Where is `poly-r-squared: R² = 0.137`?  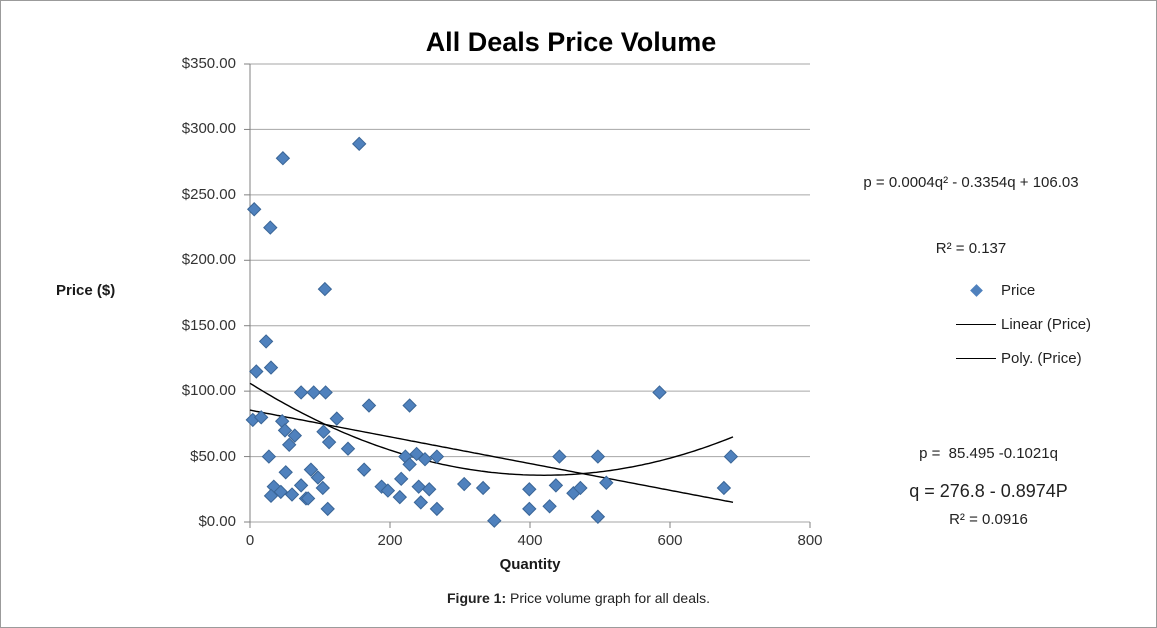
poly-r-squared: R² = 0.137 is located at coordinates (971, 248).